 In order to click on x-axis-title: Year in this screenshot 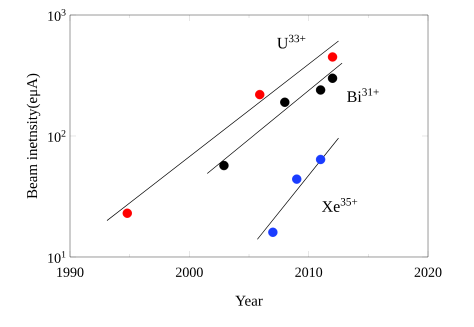, I will do `click(249, 301)`.